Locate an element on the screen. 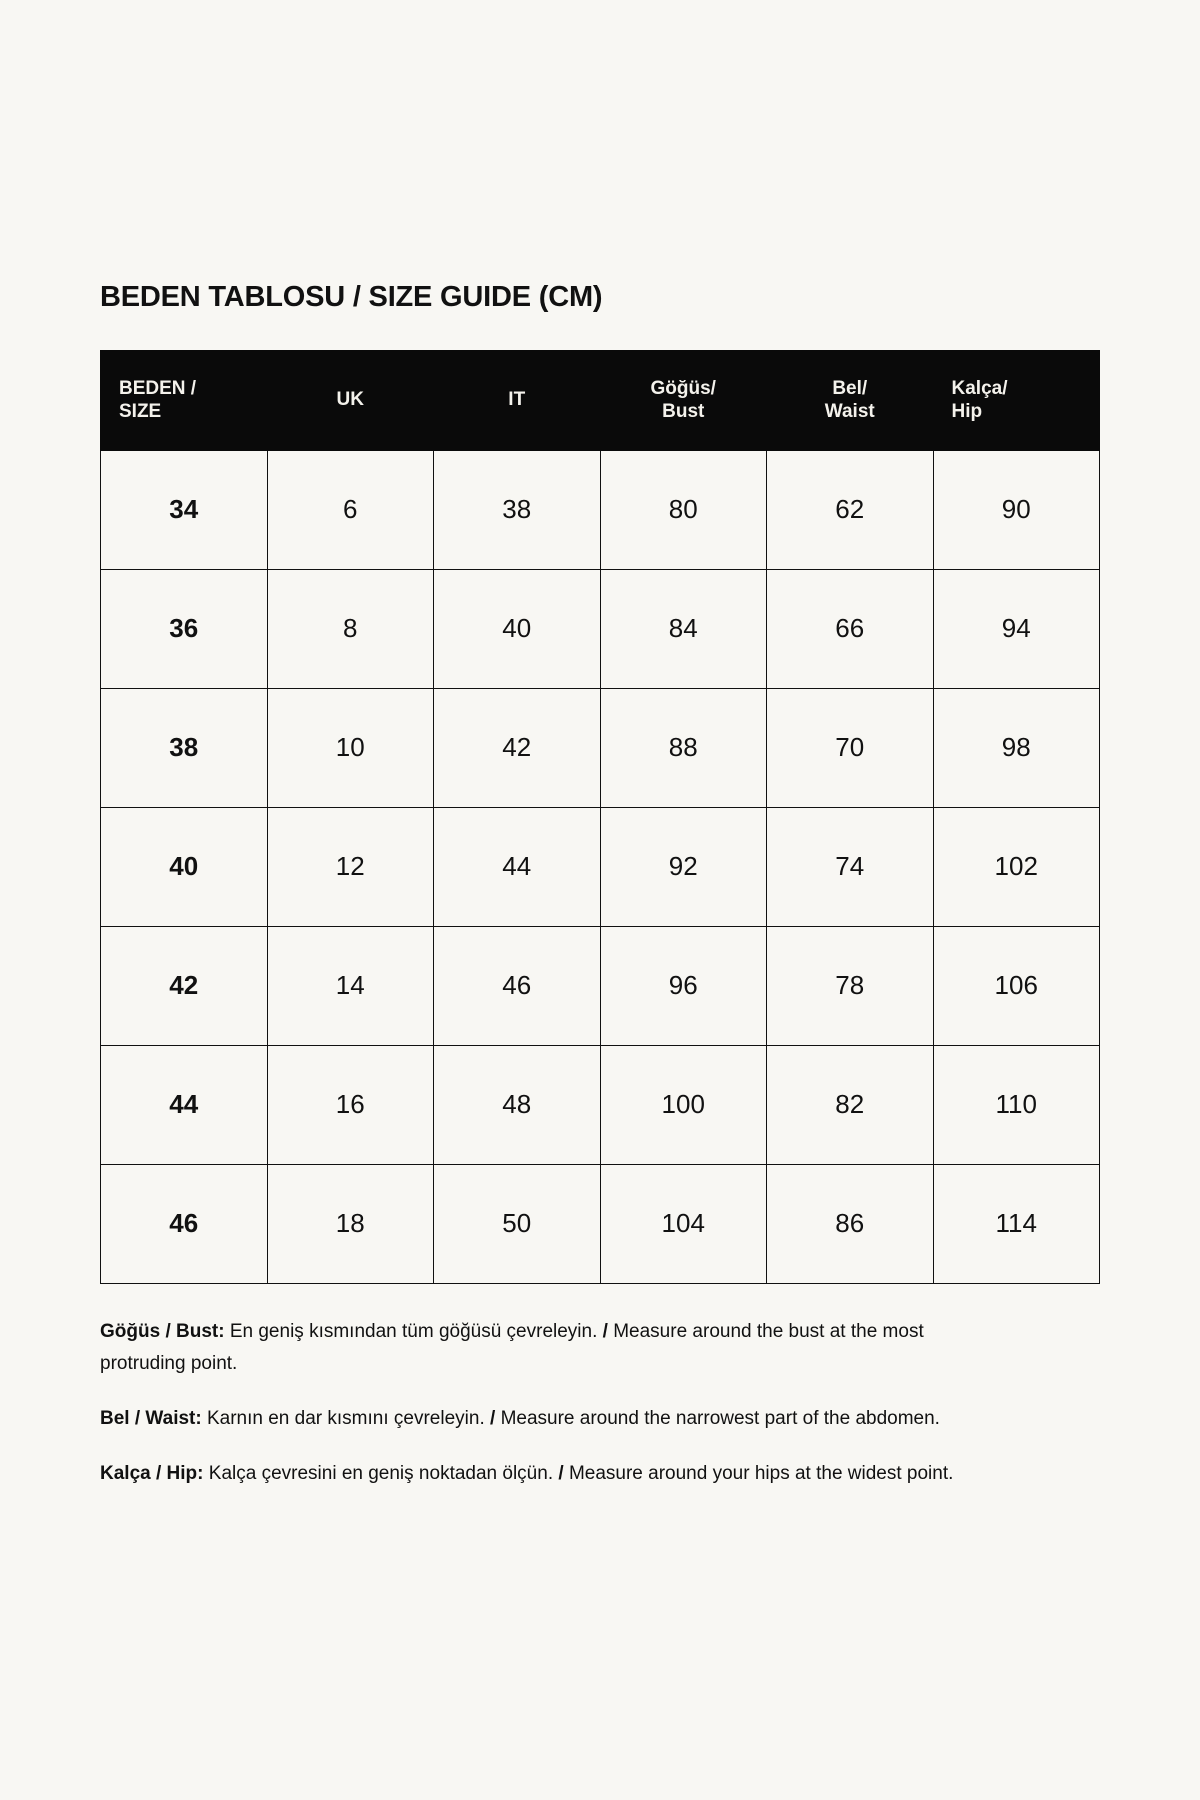 The image size is (1200, 1800). table-row: 38 10 42 88 70 98 is located at coordinates (600, 747).